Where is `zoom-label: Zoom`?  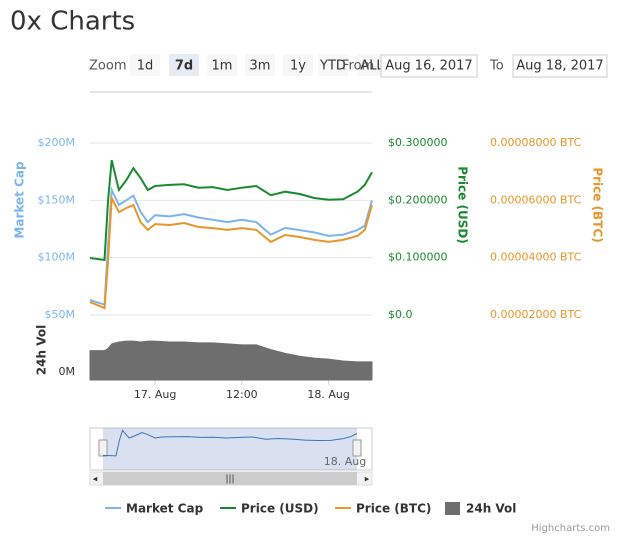
zoom-label: Zoom is located at coordinates (107, 66).